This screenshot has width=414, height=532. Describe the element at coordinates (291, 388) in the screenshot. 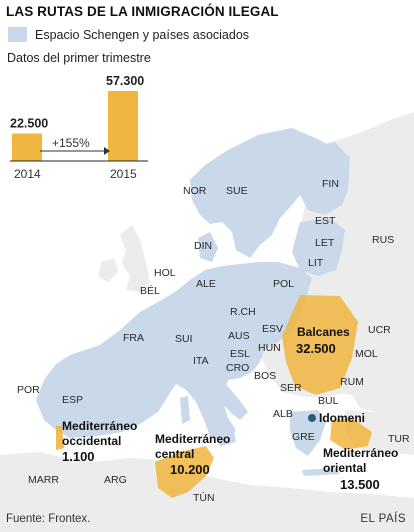

I see `country-label-ser: SER` at that location.